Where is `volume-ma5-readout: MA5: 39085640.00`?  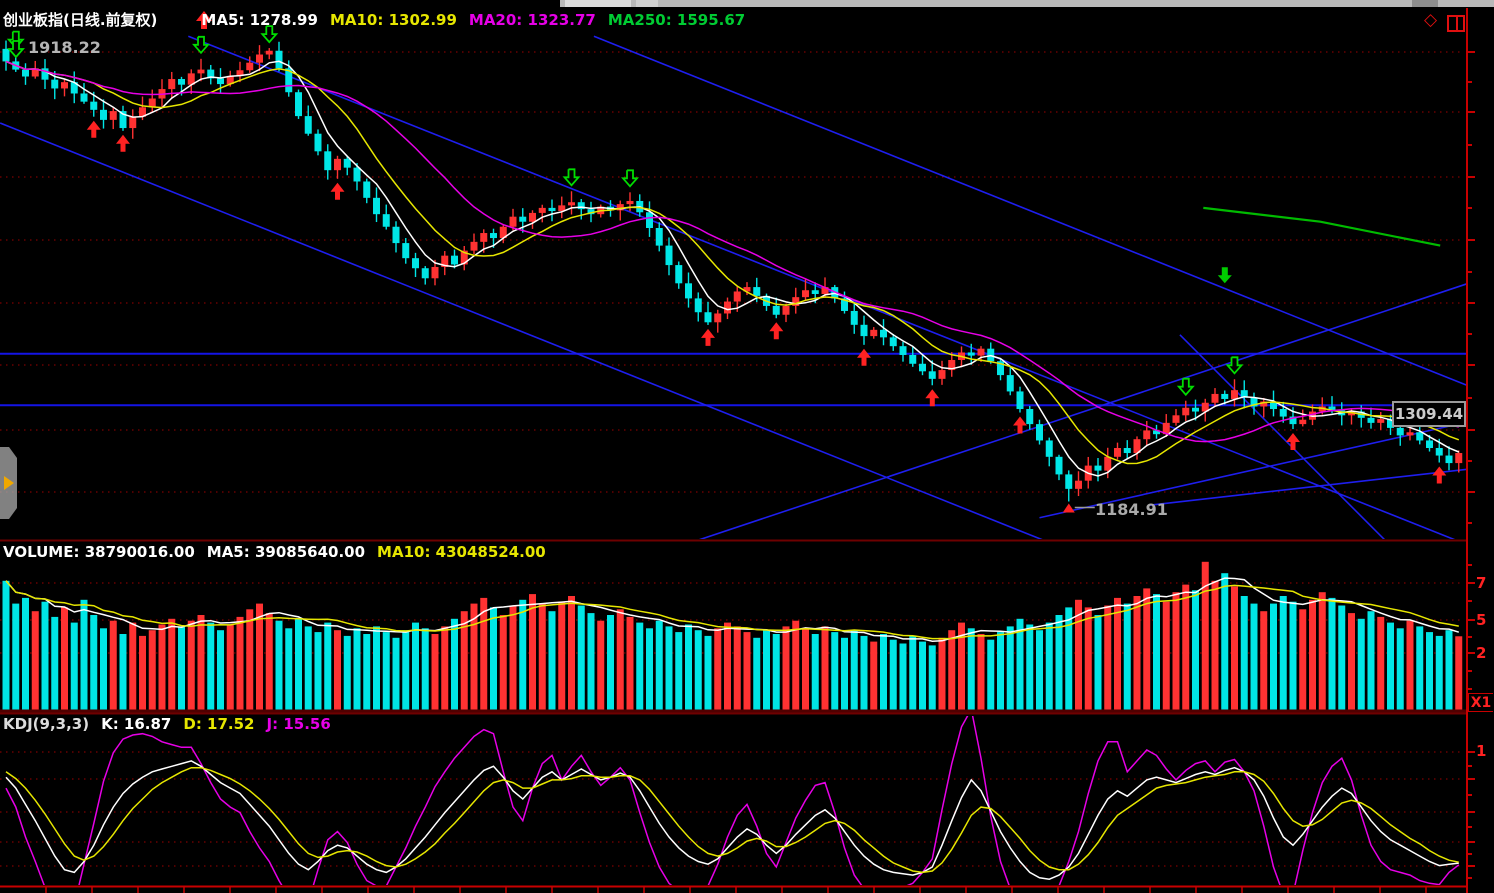
volume-ma5-readout: MA5: 39085640.00 is located at coordinates (286, 552).